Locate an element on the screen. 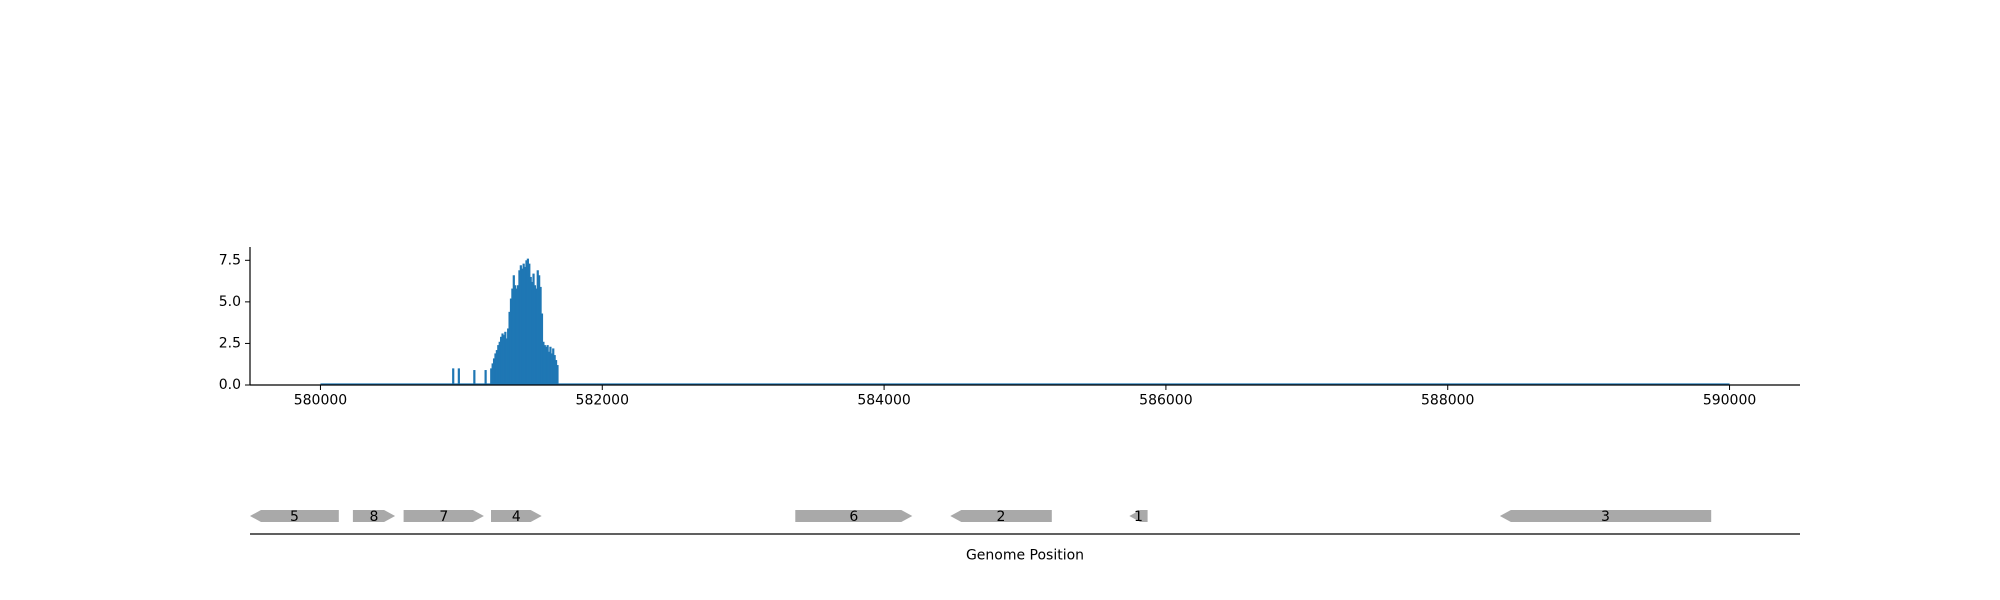 This screenshot has height=600, width=2000. gene-label: 2 is located at coordinates (1001, 517).